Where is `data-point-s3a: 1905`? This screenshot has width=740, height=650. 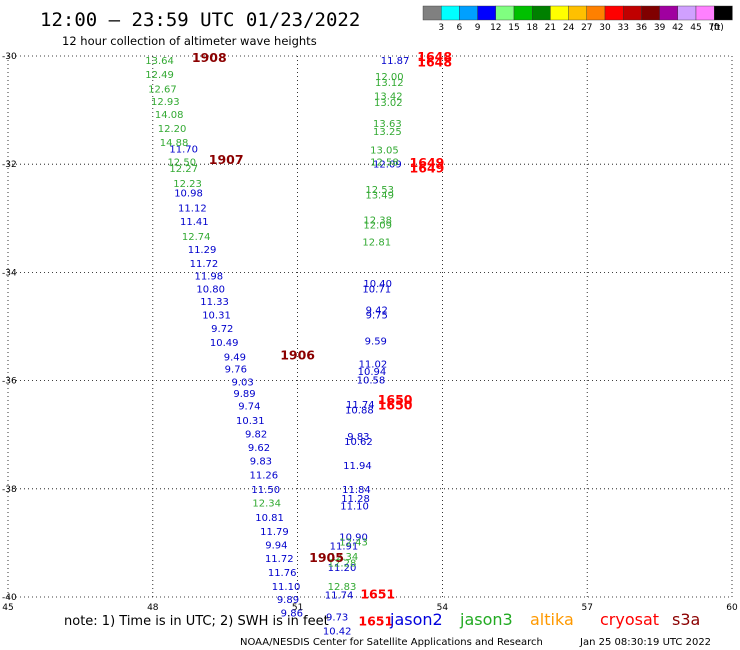 data-point-s3a: 1905 is located at coordinates (326, 557).